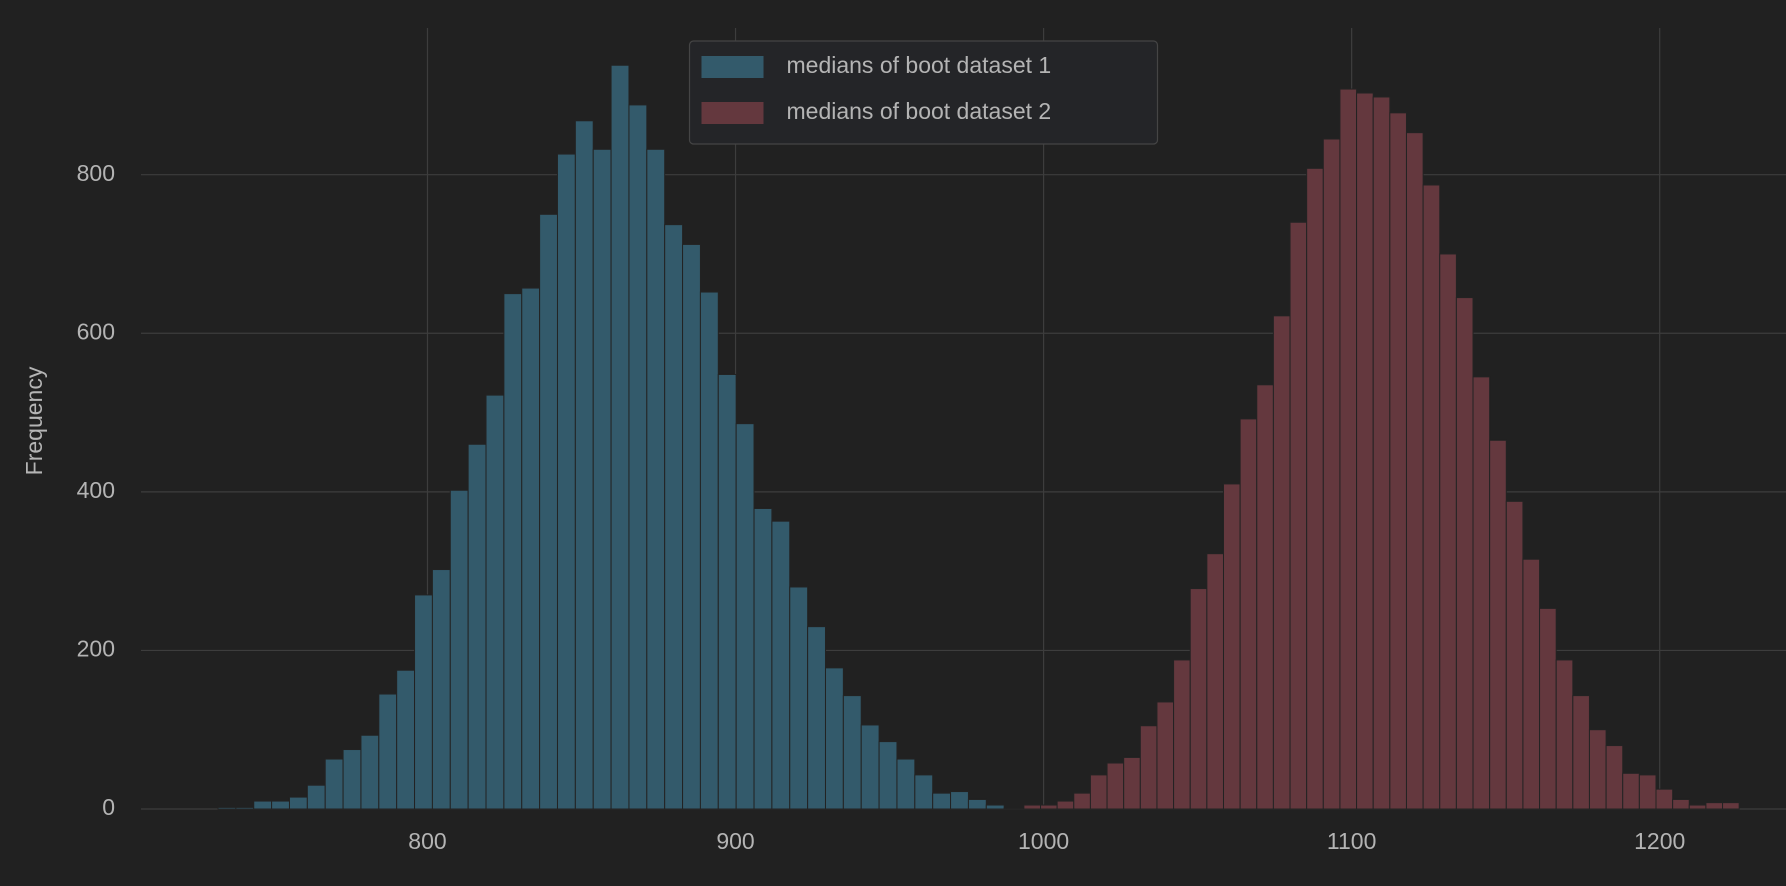 This screenshot has width=1786, height=886. What do you see at coordinates (108, 807) in the screenshot?
I see `y-tick-label: 0` at bounding box center [108, 807].